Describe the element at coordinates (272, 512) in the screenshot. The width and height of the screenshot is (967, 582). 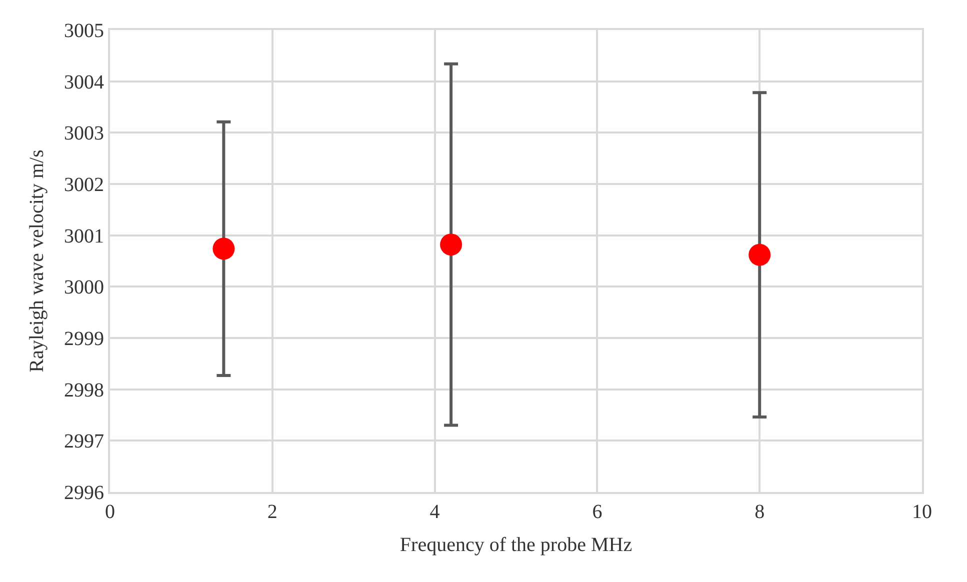
I see `x-tick-label: 2` at that location.